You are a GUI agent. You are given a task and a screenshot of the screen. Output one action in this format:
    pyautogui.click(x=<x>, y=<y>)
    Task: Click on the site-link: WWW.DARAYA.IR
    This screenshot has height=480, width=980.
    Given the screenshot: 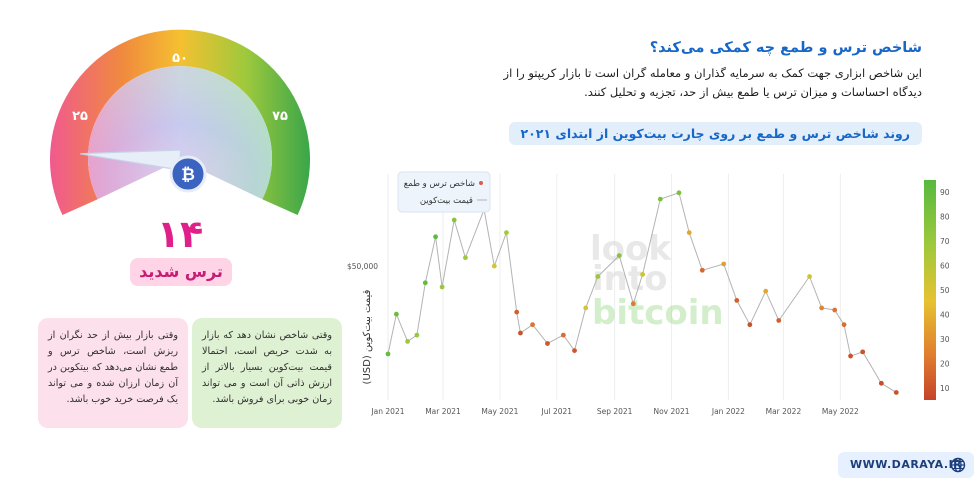 What is the action you would take?
    pyautogui.click(x=906, y=465)
    